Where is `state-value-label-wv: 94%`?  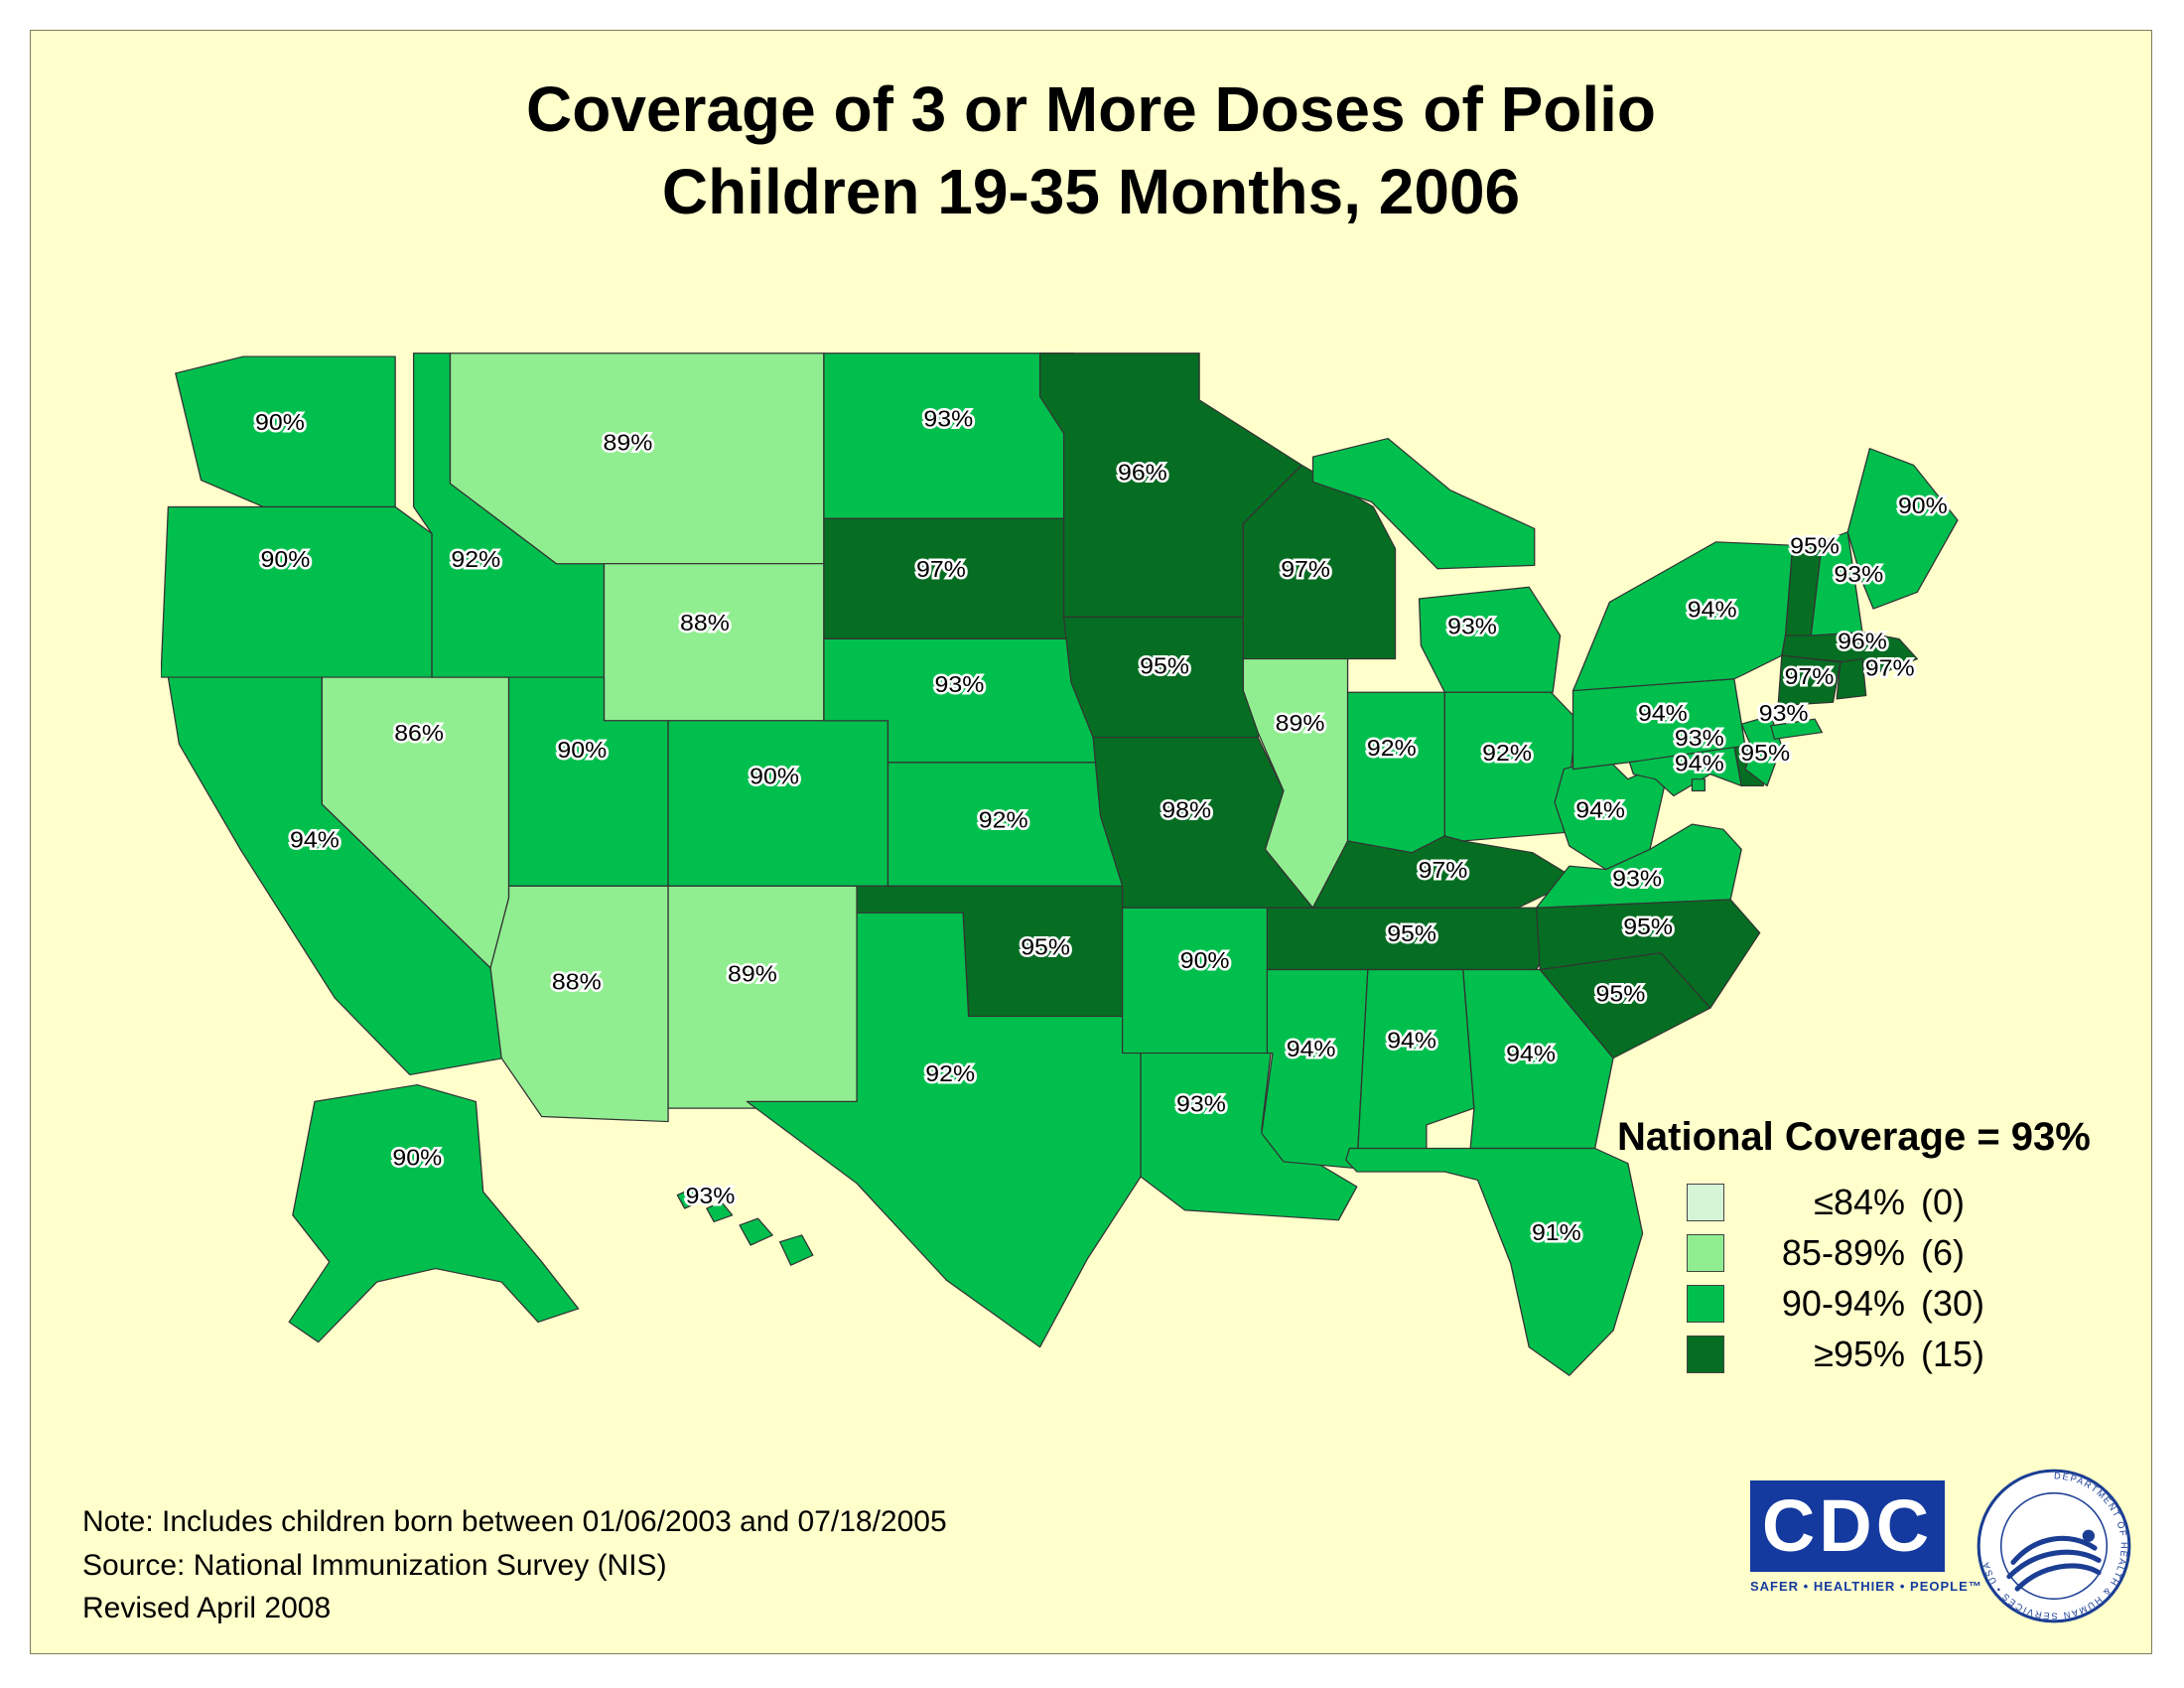 state-value-label-wv: 94% is located at coordinates (1600, 810).